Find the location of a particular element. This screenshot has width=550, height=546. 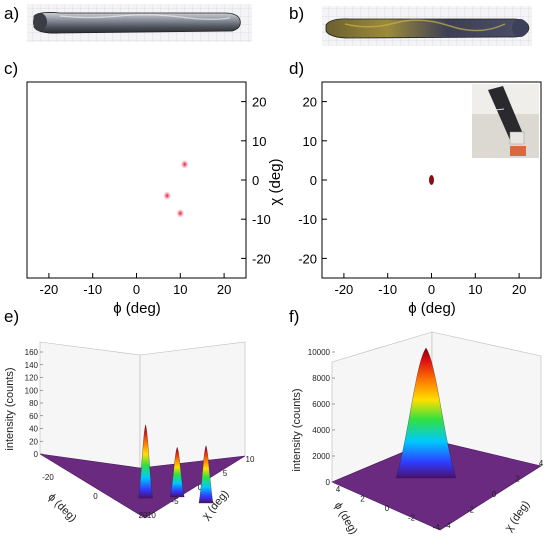

y-tick-label: 2 is located at coordinates (517, 479).